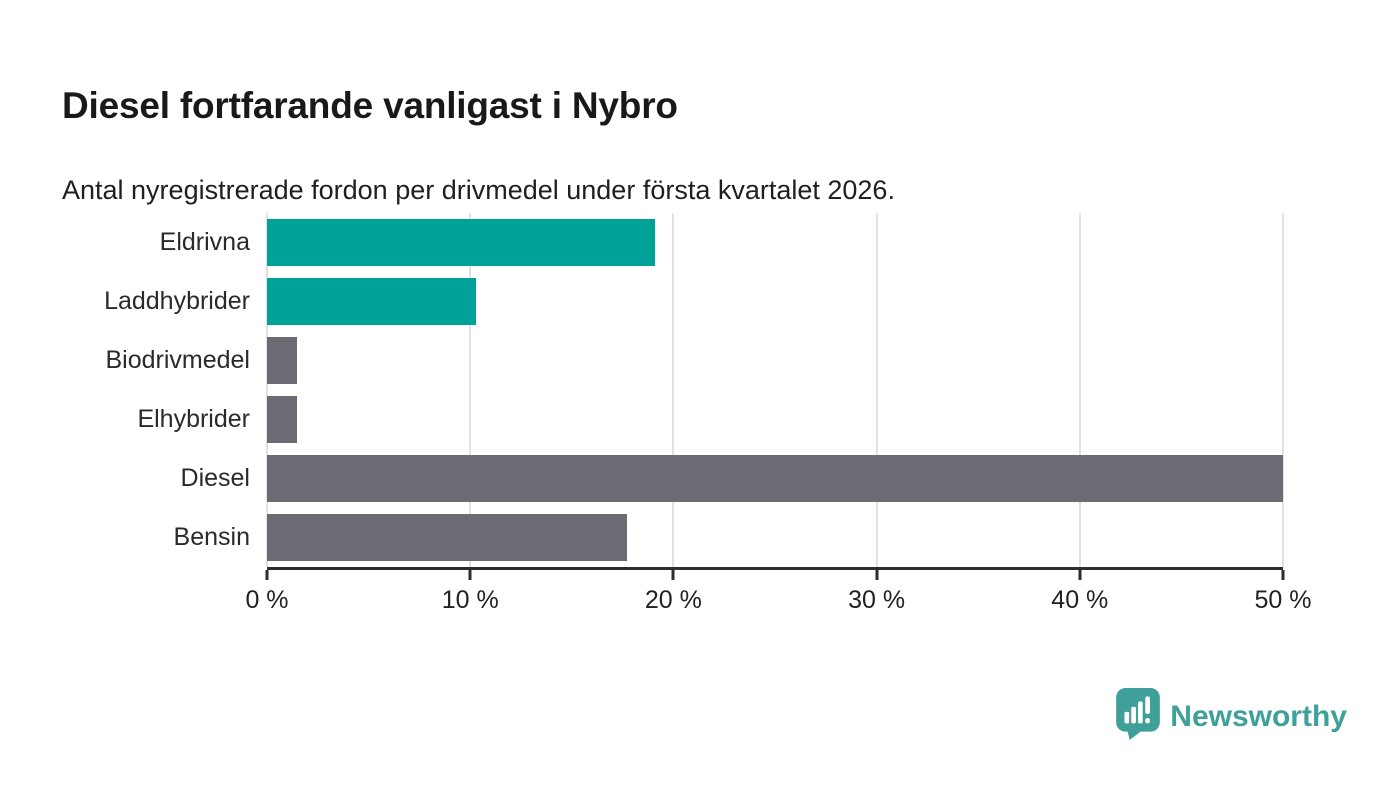 The width and height of the screenshot is (1400, 793). Describe the element at coordinates (204, 242) in the screenshot. I see `category-label: Eldrivna` at that location.